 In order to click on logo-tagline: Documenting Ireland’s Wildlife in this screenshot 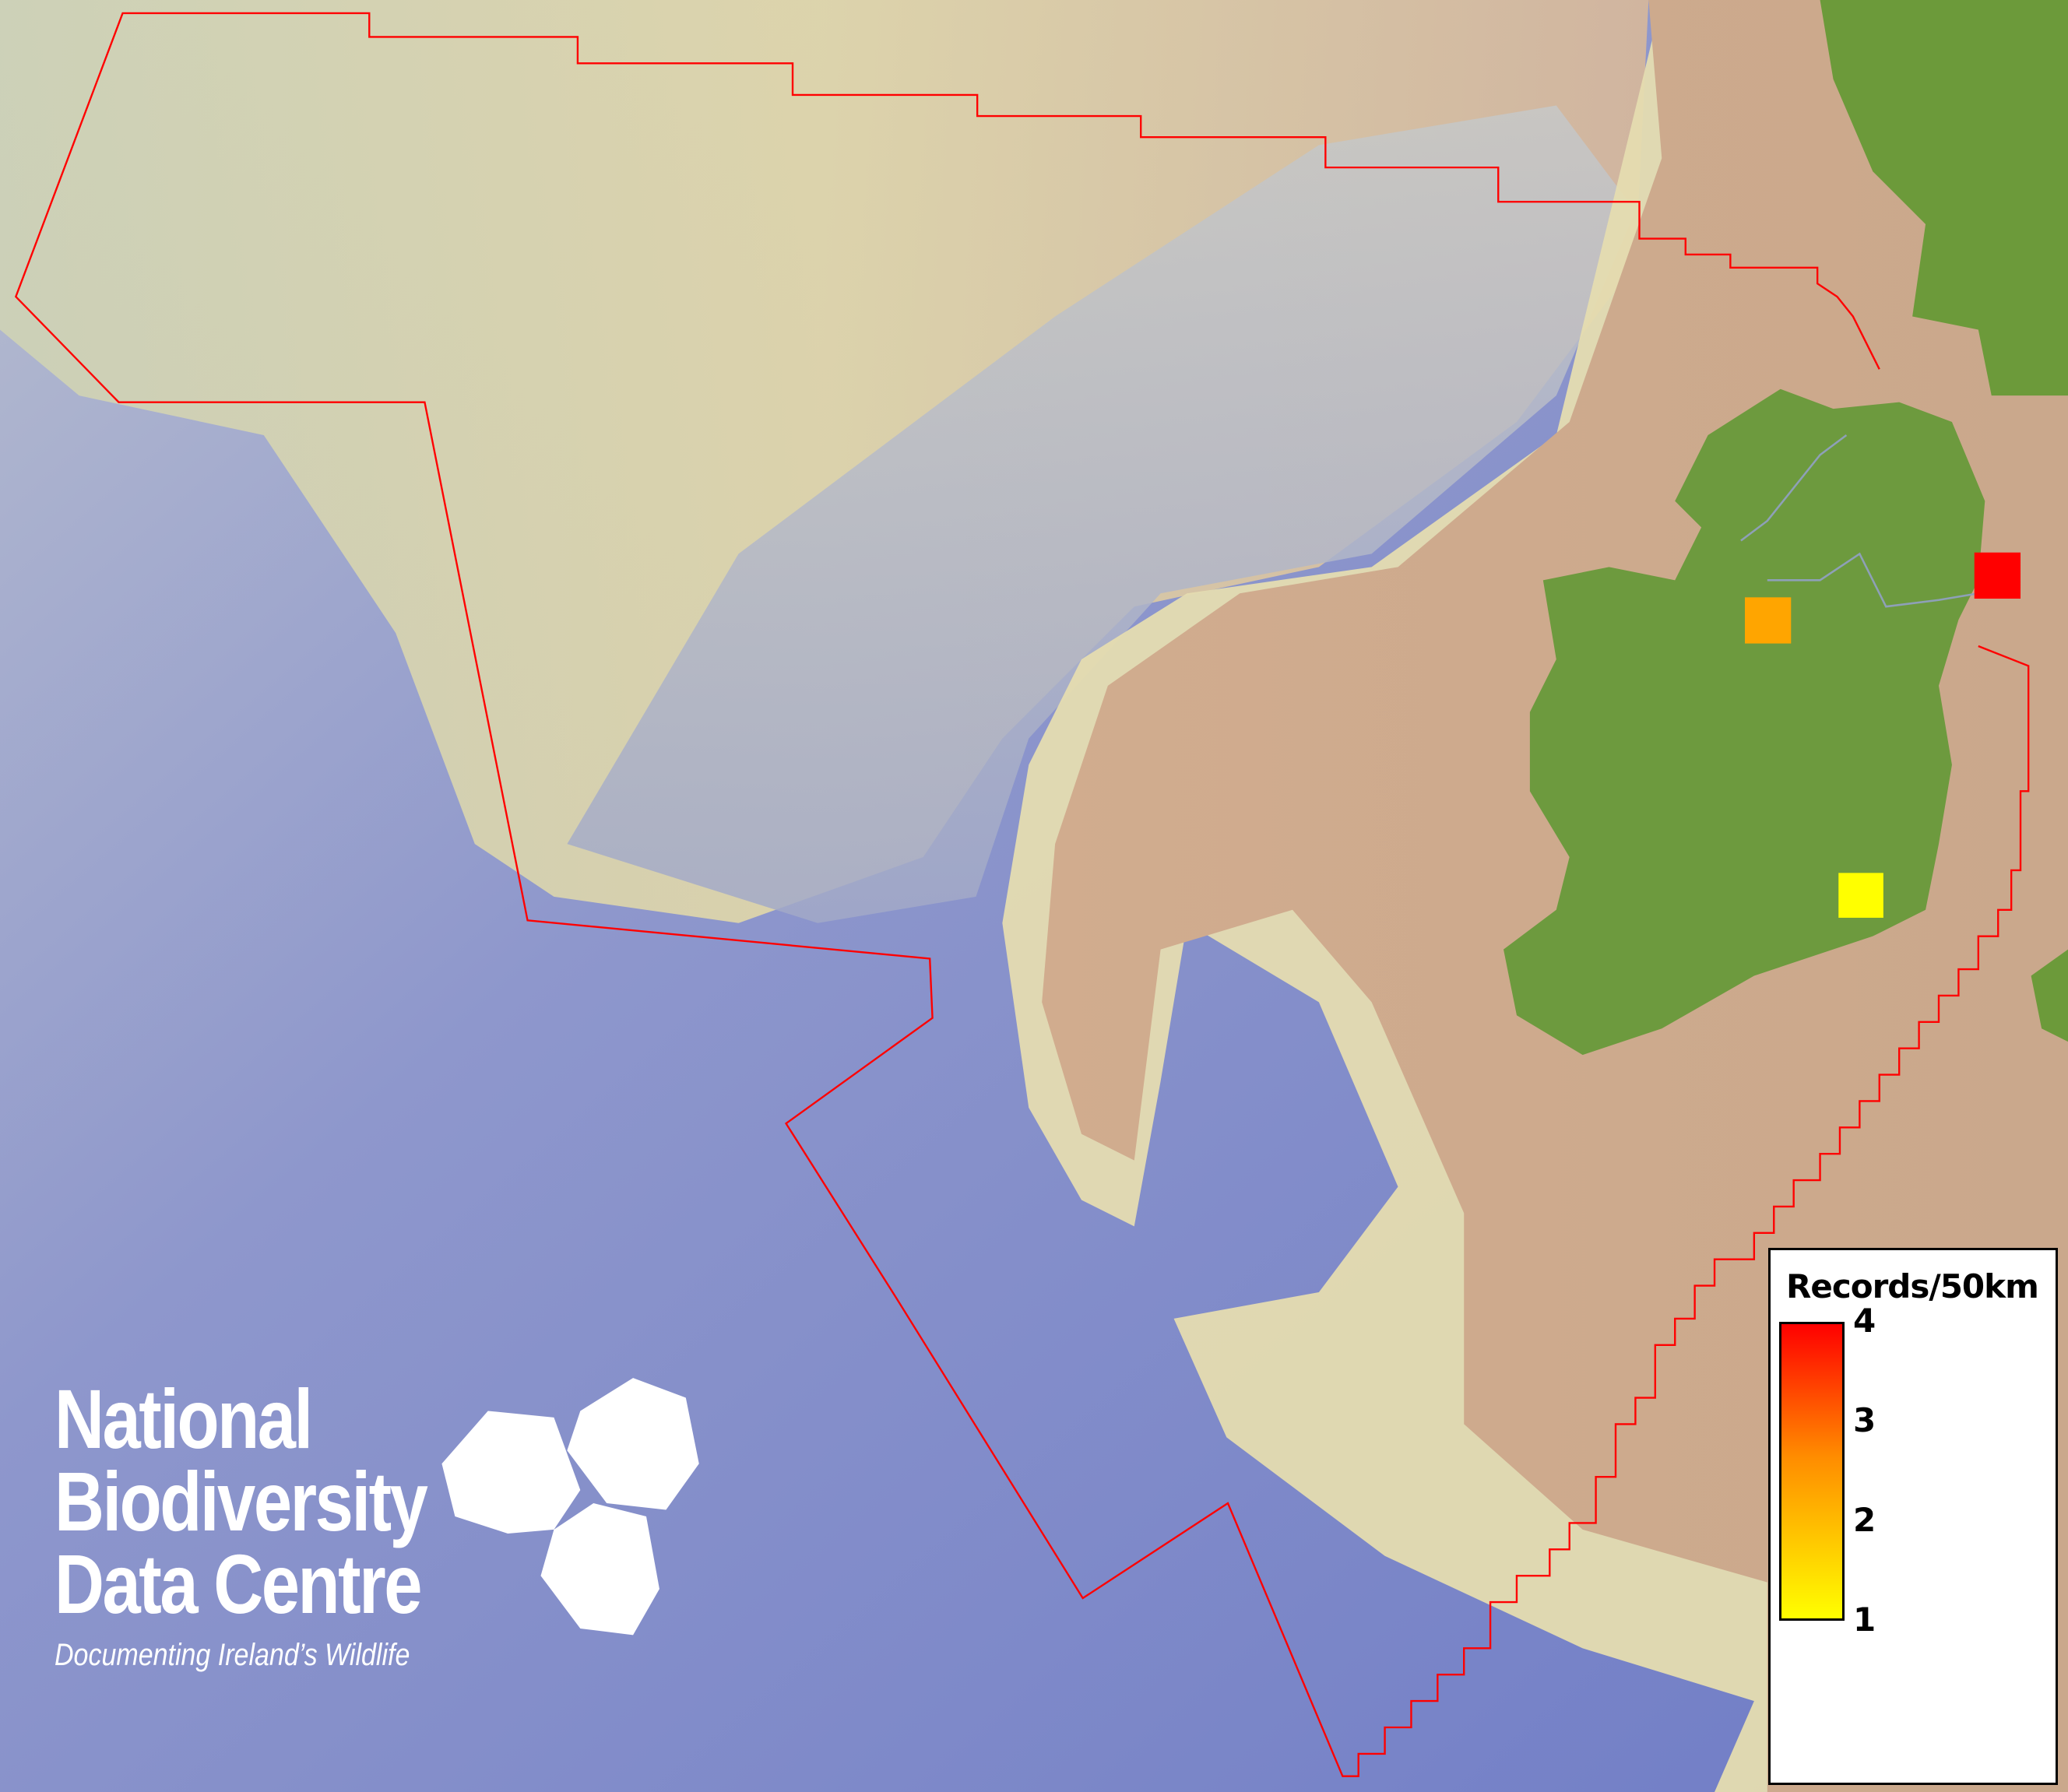, I will do `click(232, 1655)`.